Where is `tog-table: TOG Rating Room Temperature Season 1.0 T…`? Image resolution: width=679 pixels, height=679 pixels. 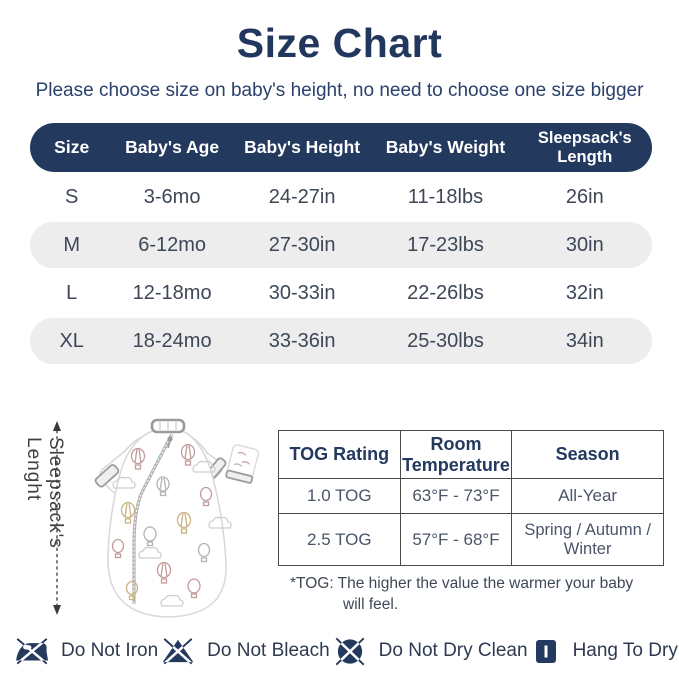
tog-table: TOG Rating Room Temperature Season 1.0 T… is located at coordinates (471, 498).